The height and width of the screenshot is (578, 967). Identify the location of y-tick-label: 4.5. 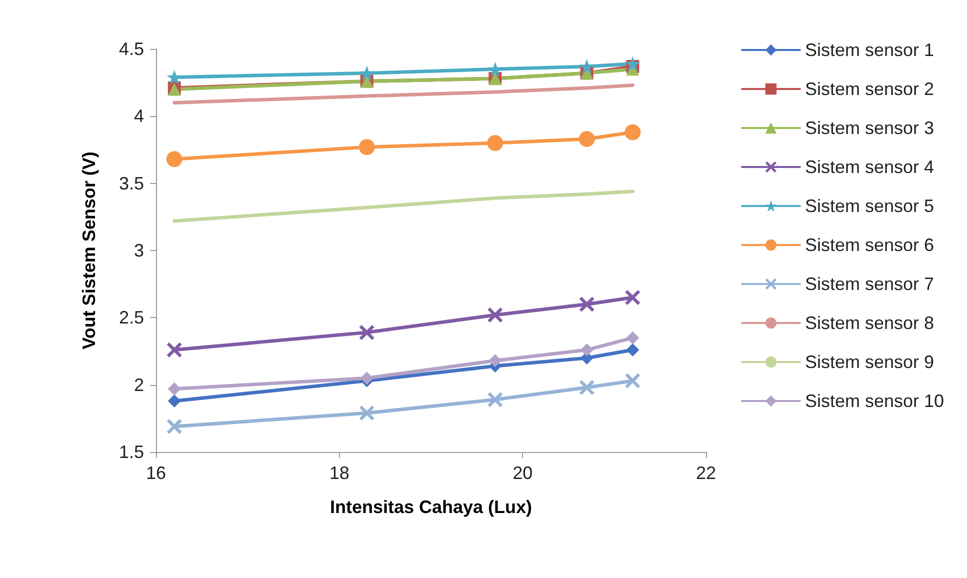
(131, 49).